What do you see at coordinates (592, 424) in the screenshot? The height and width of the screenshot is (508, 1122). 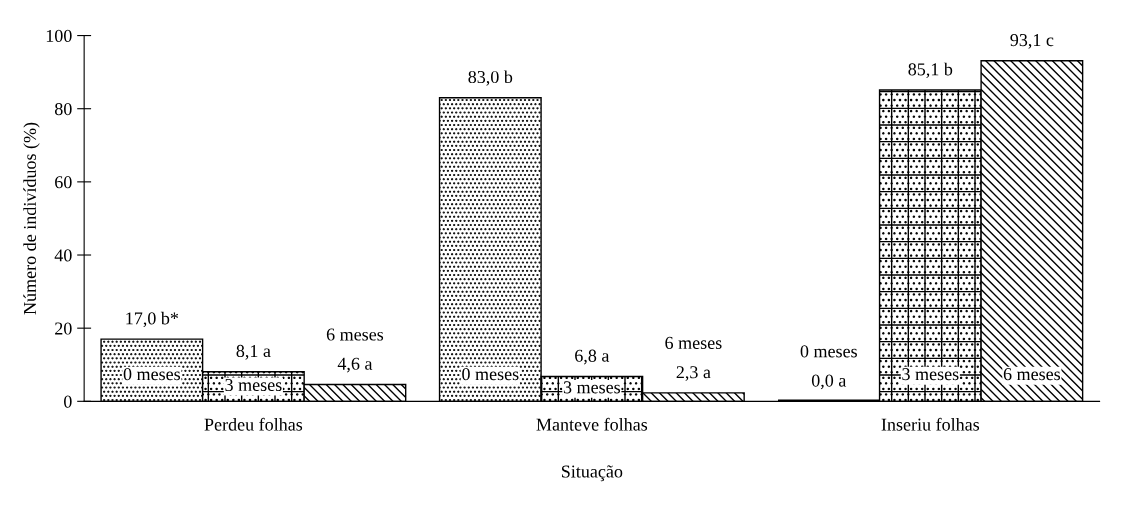 I see `x-tick-label: Manteve folhas` at bounding box center [592, 424].